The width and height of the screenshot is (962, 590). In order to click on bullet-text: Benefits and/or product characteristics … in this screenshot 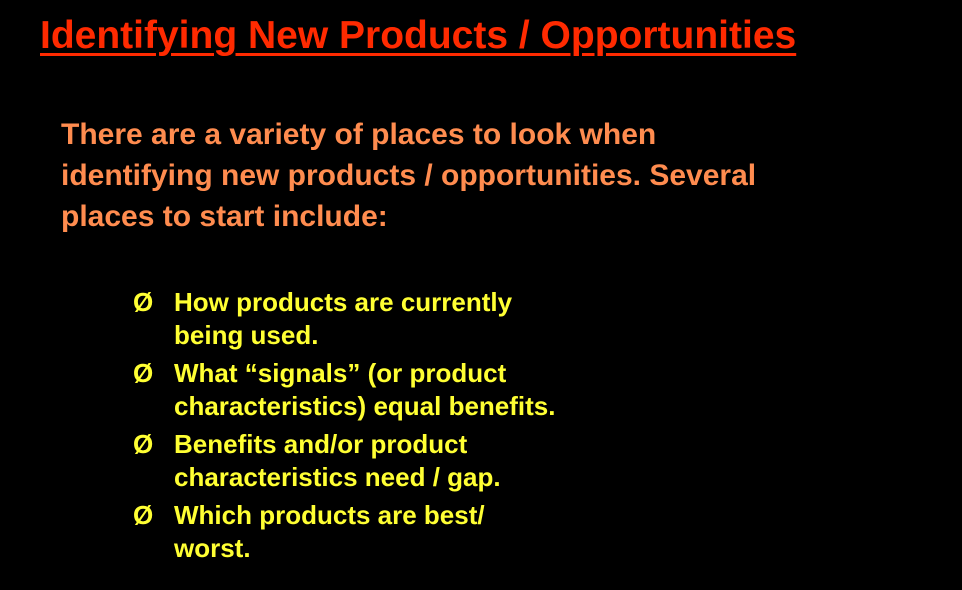, I will do `click(337, 461)`.